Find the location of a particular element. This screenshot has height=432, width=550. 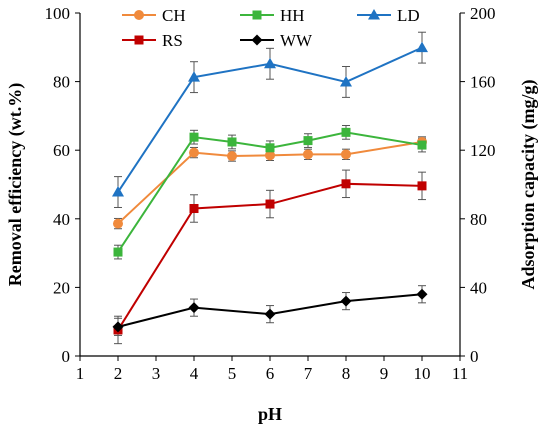

legend-marker-ld is located at coordinates (374, 14).